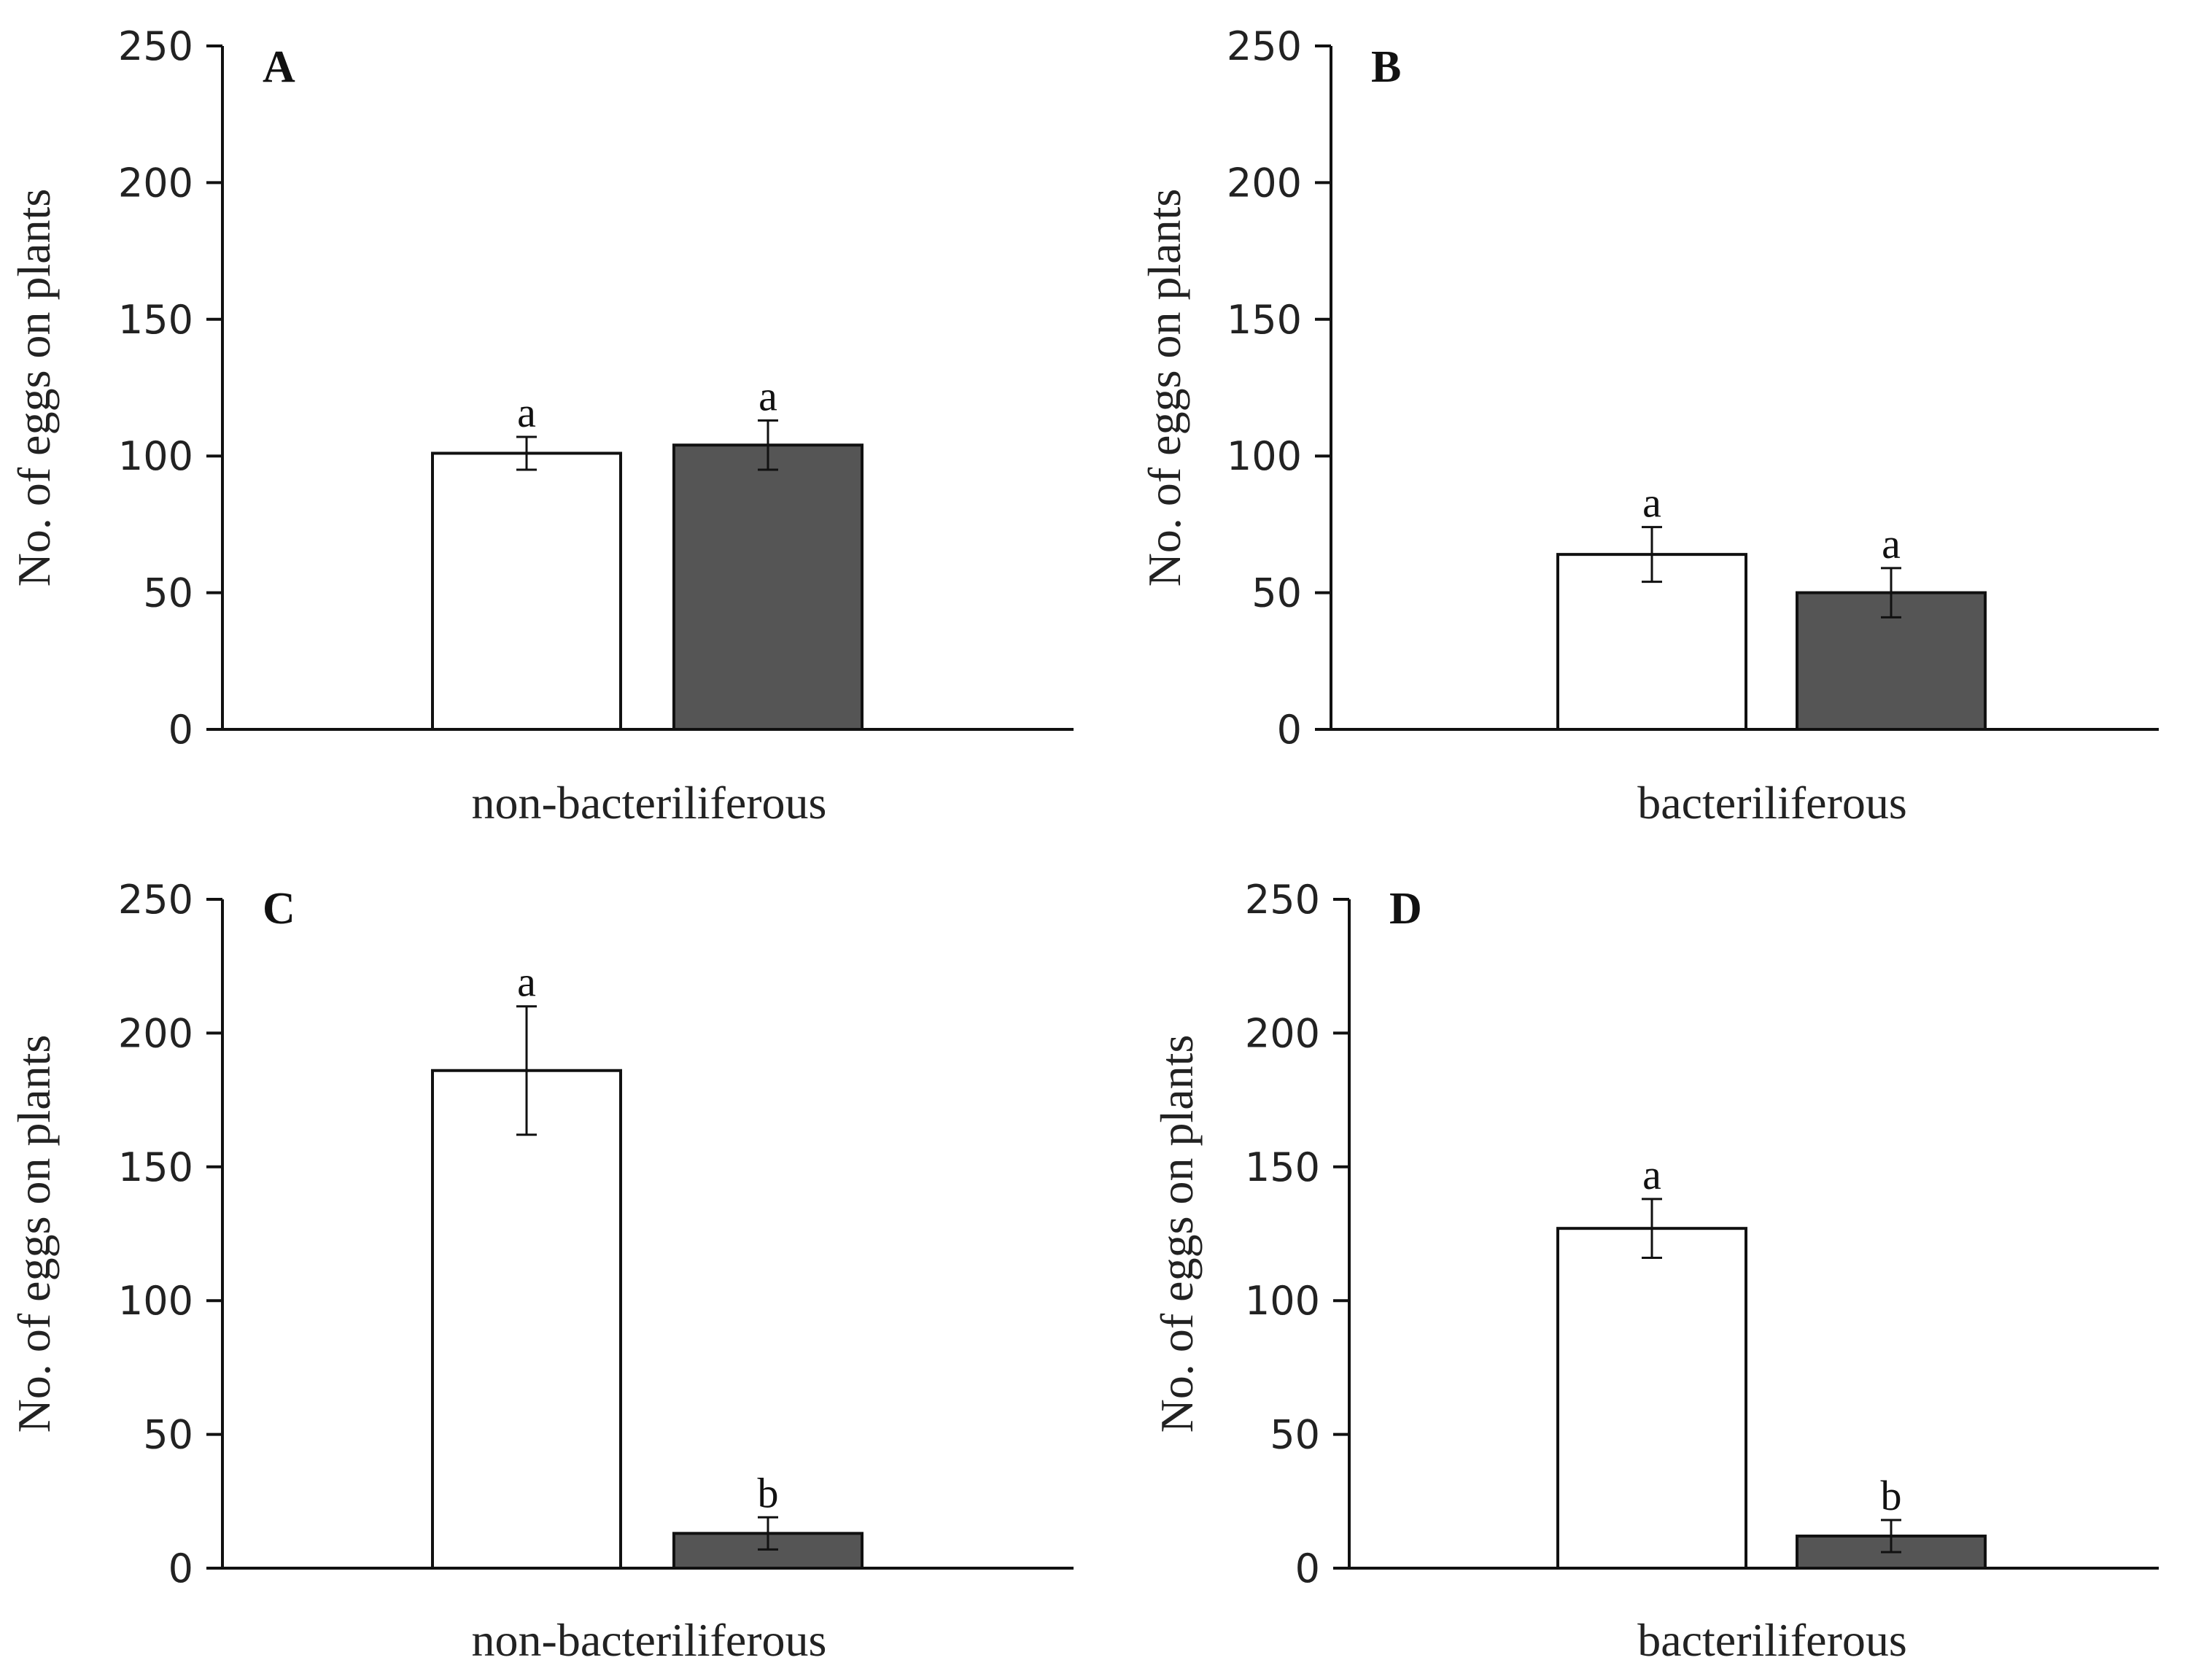 This screenshot has height=1671, width=2212. What do you see at coordinates (279, 909) in the screenshot?
I see `panel-letter: C` at bounding box center [279, 909].